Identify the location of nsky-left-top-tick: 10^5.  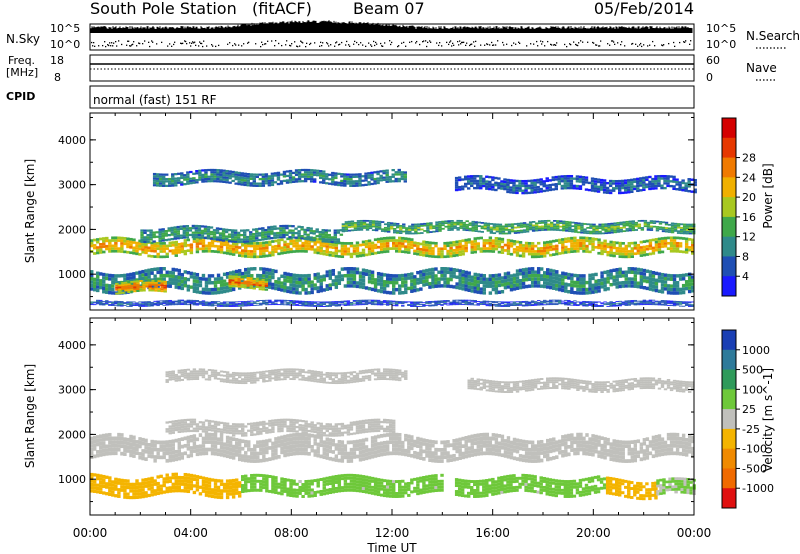
(65, 28).